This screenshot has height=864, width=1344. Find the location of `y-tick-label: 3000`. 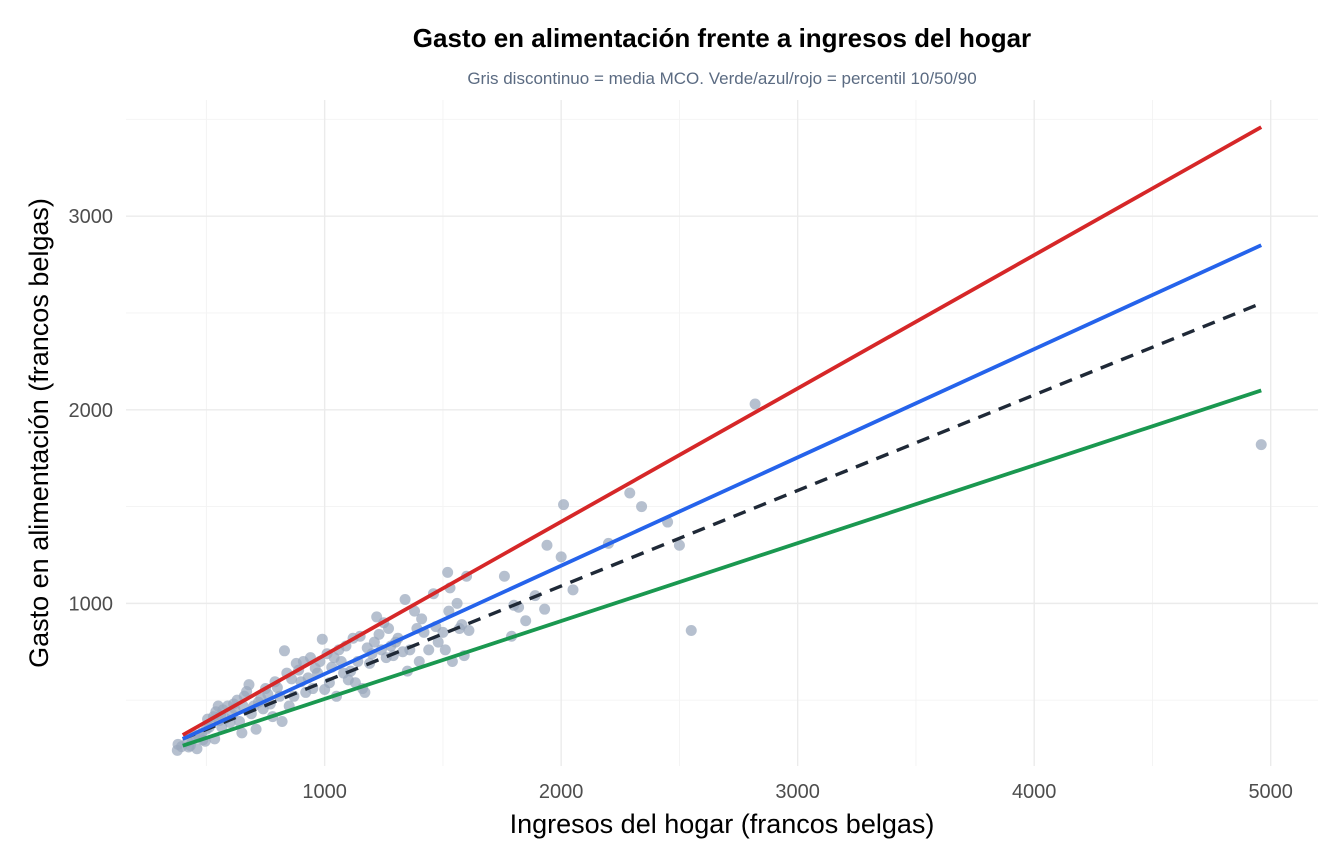

y-tick-label: 3000 is located at coordinates (91, 217).